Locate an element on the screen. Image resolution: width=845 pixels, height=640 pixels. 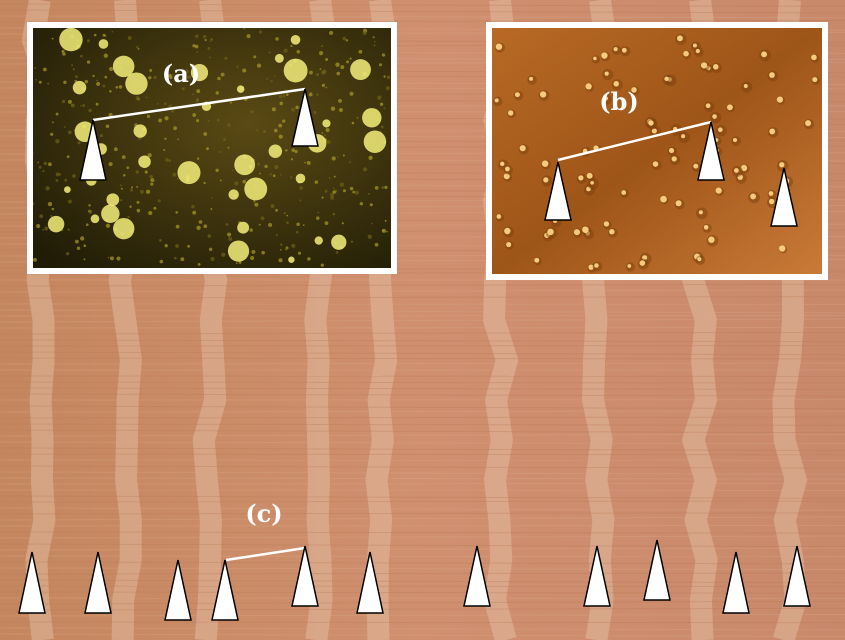
panel-b-label: (b) is located at coordinates (619, 101).